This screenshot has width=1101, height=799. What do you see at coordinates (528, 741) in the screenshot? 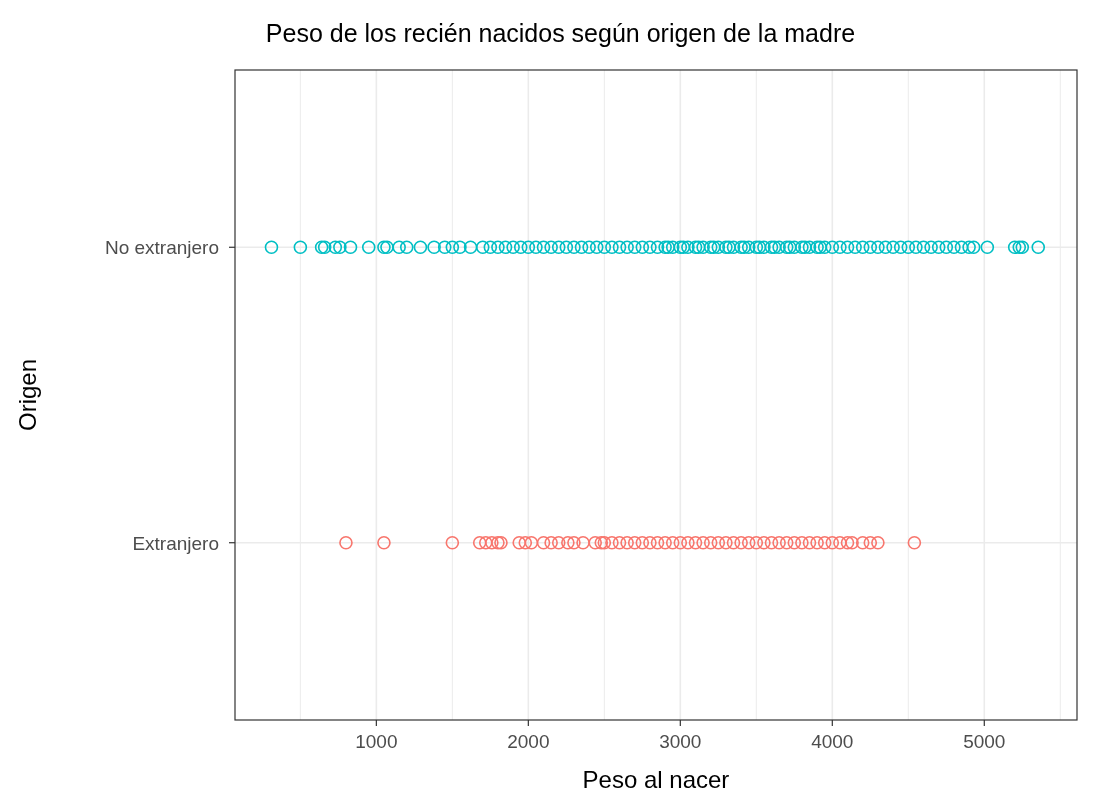
I see `x-tick-label: 2000` at bounding box center [528, 741].